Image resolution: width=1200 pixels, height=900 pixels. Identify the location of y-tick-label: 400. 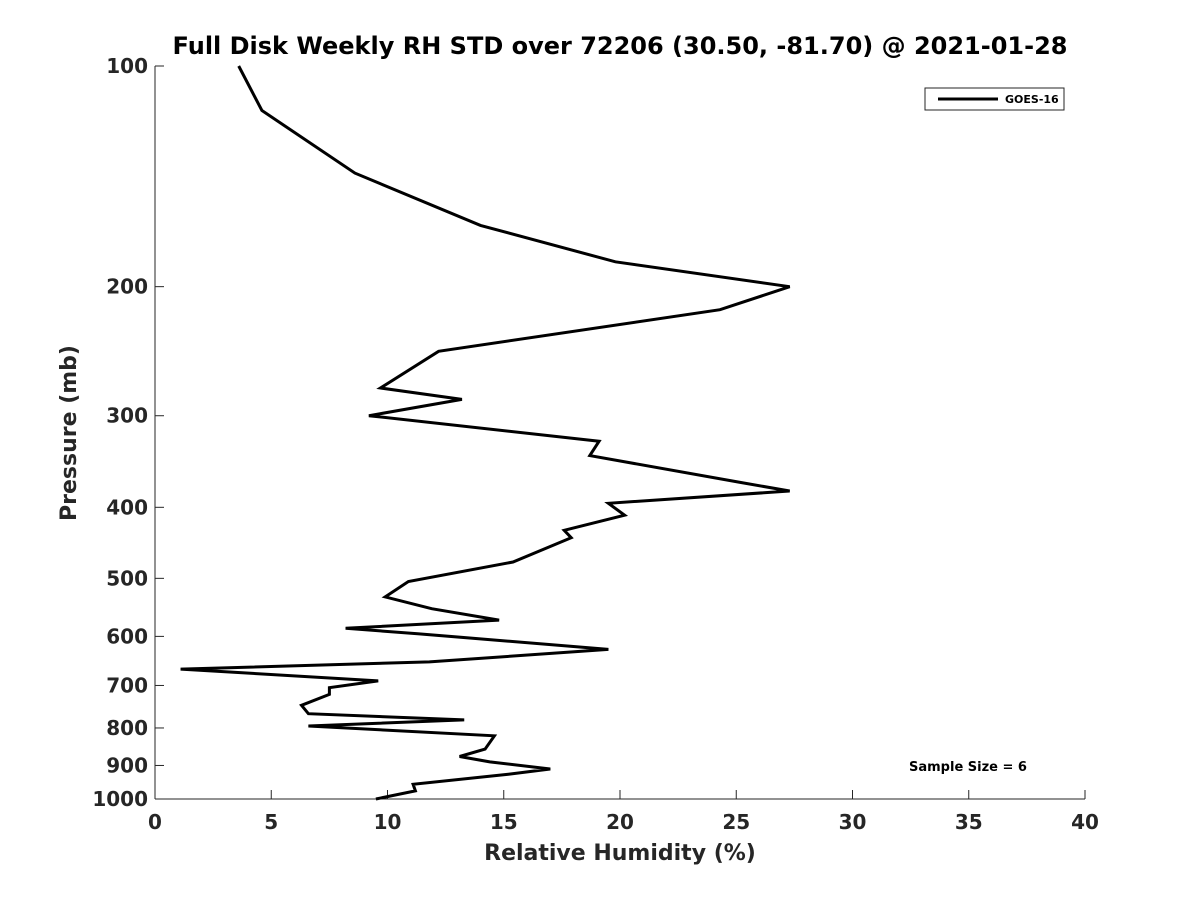
(127, 507).